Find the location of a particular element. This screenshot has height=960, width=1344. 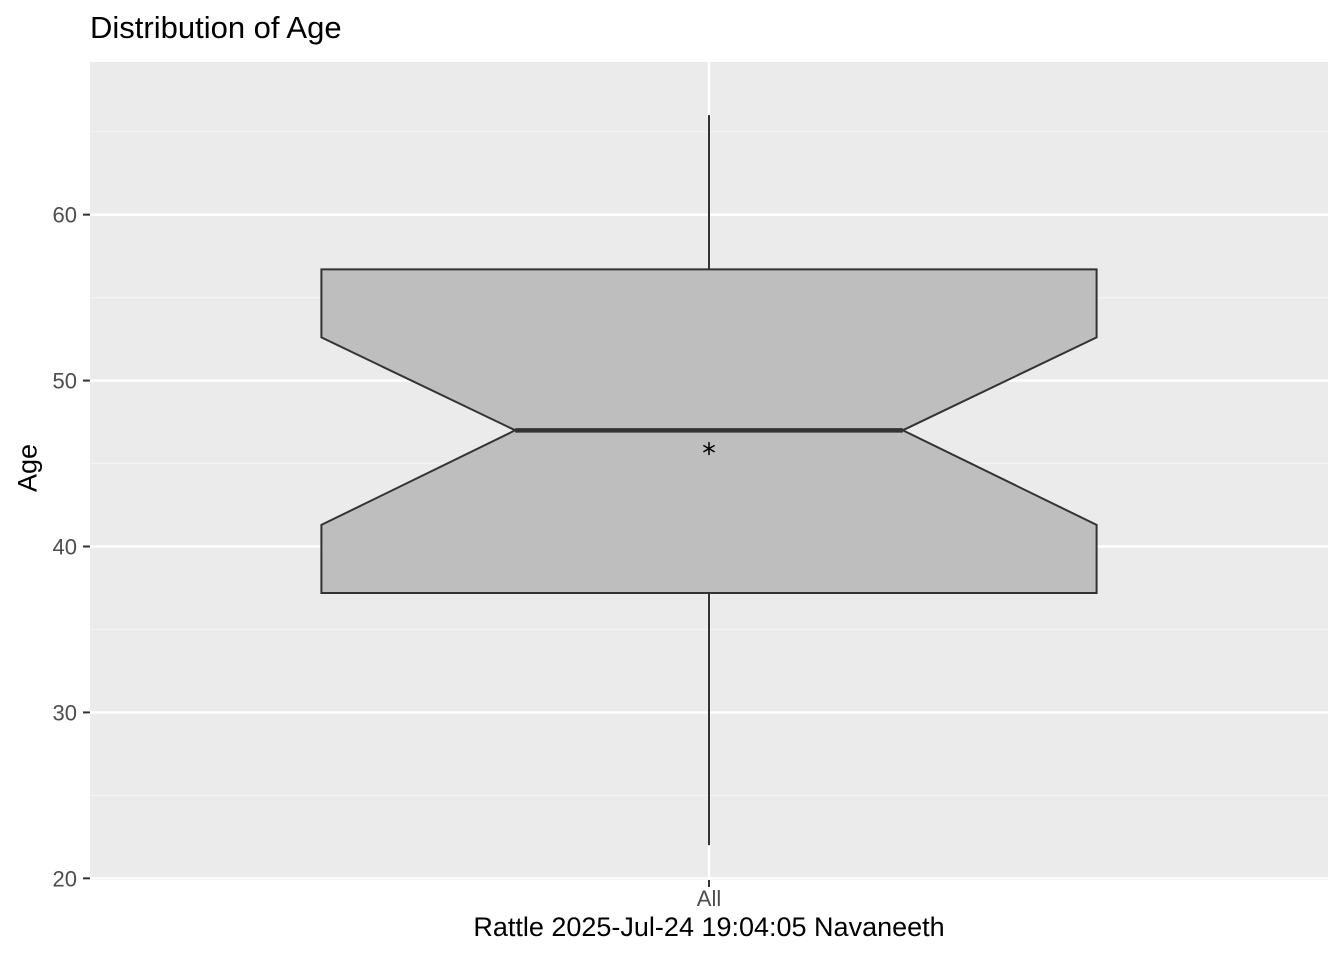

x-axis-label: Rattle 2025-Jul-24 19:04:05 Navaneeth is located at coordinates (709, 927).